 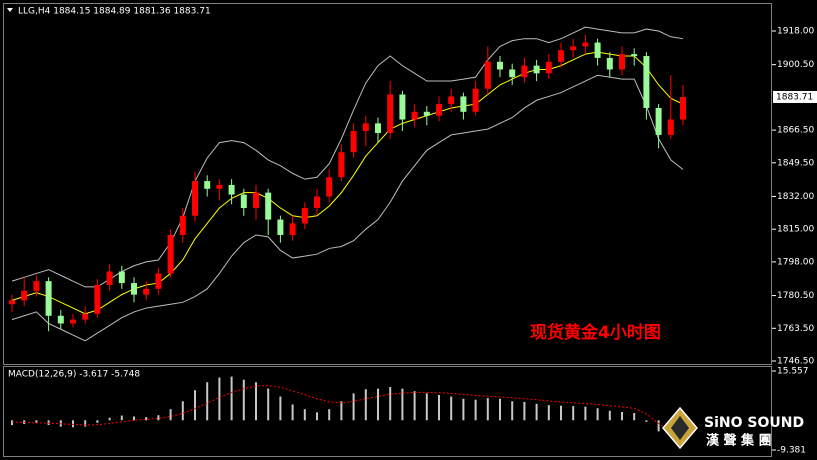 I want to click on y-tick-label: -9.381, so click(x=791, y=451).